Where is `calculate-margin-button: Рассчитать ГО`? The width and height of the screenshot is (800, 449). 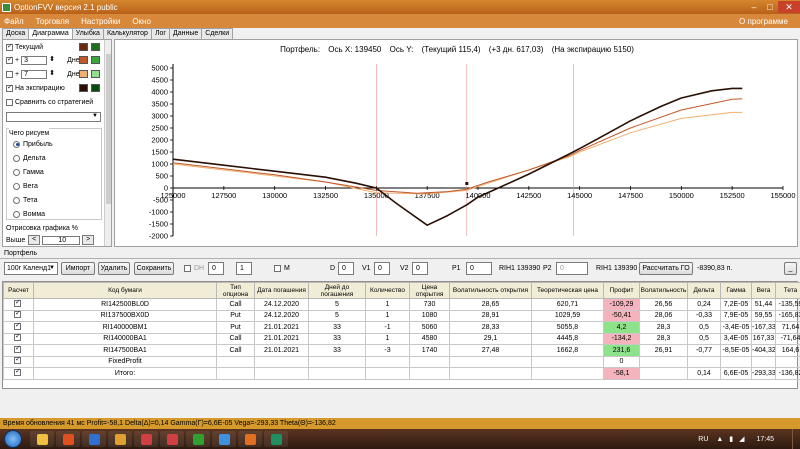
calculate-margin-button: Рассчитать ГО is located at coordinates (666, 268).